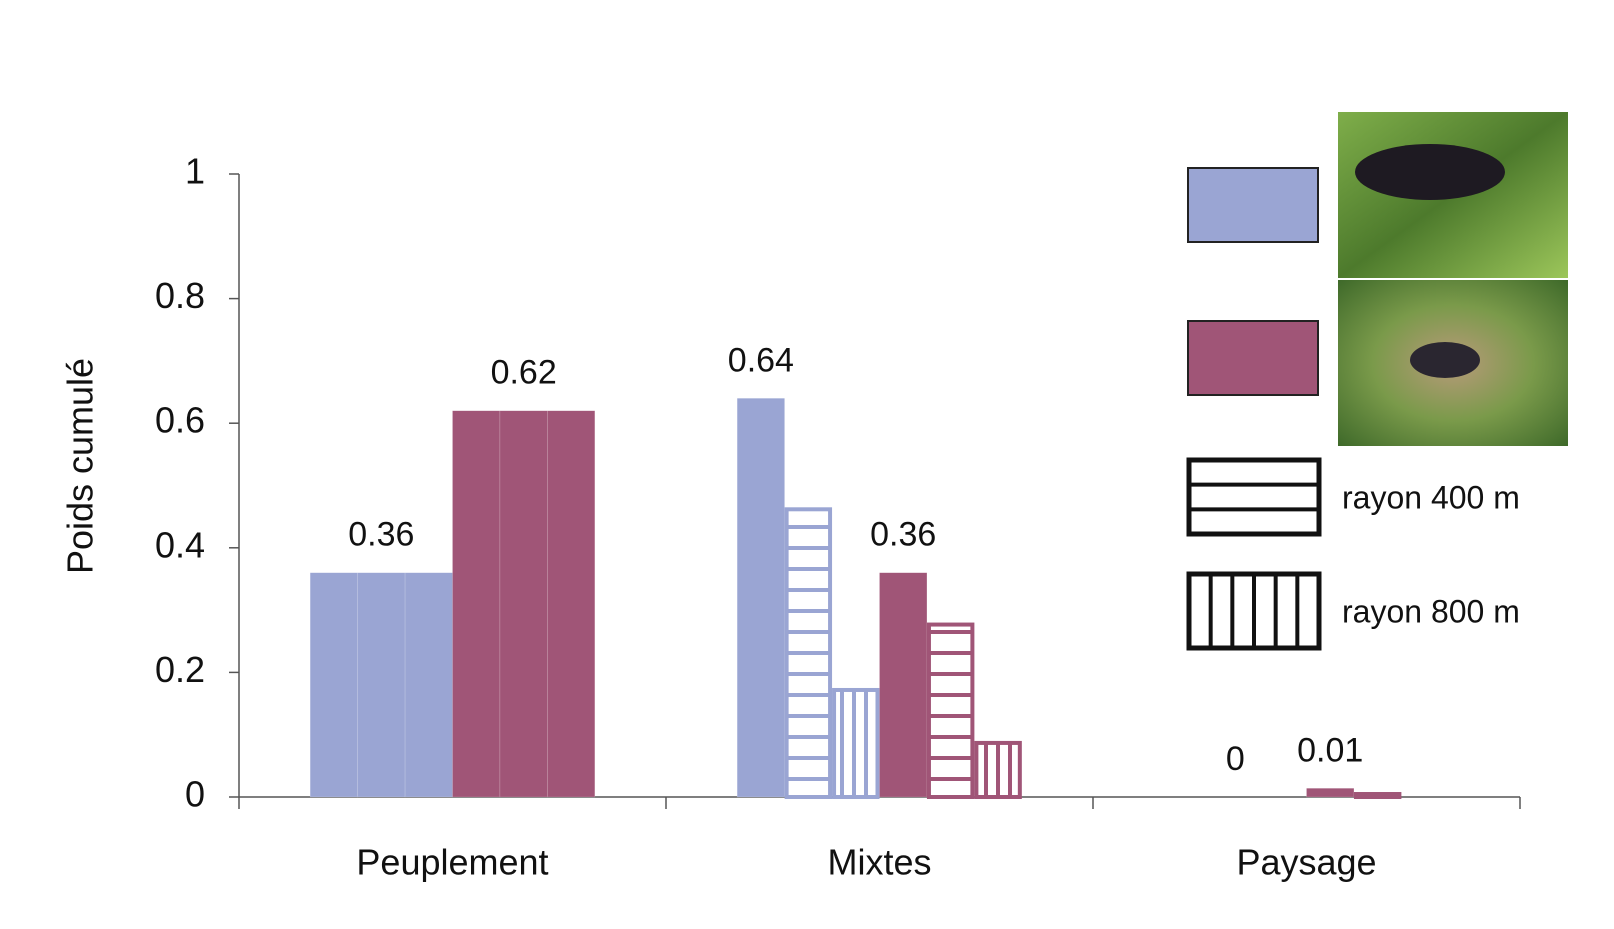 The height and width of the screenshot is (929, 1614). Describe the element at coordinates (80, 466) in the screenshot. I see `y-axis-label: Poids cumulé` at that location.